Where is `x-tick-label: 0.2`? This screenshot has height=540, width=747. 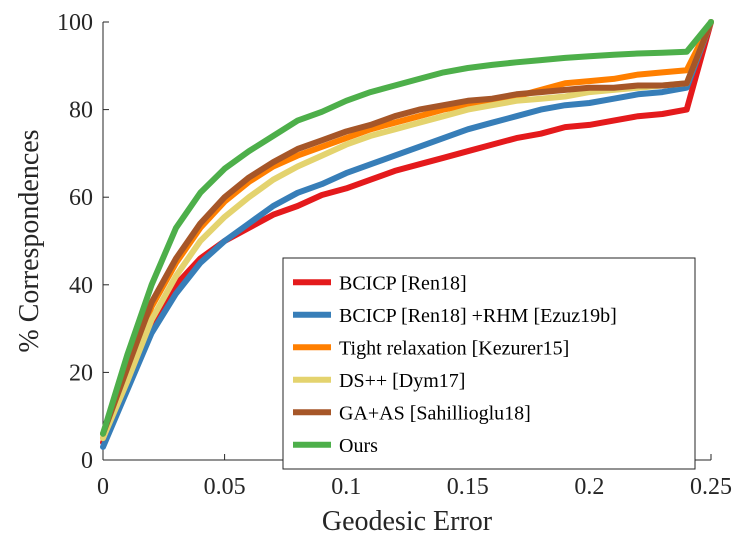 x-tick-label: 0.2 is located at coordinates (589, 487).